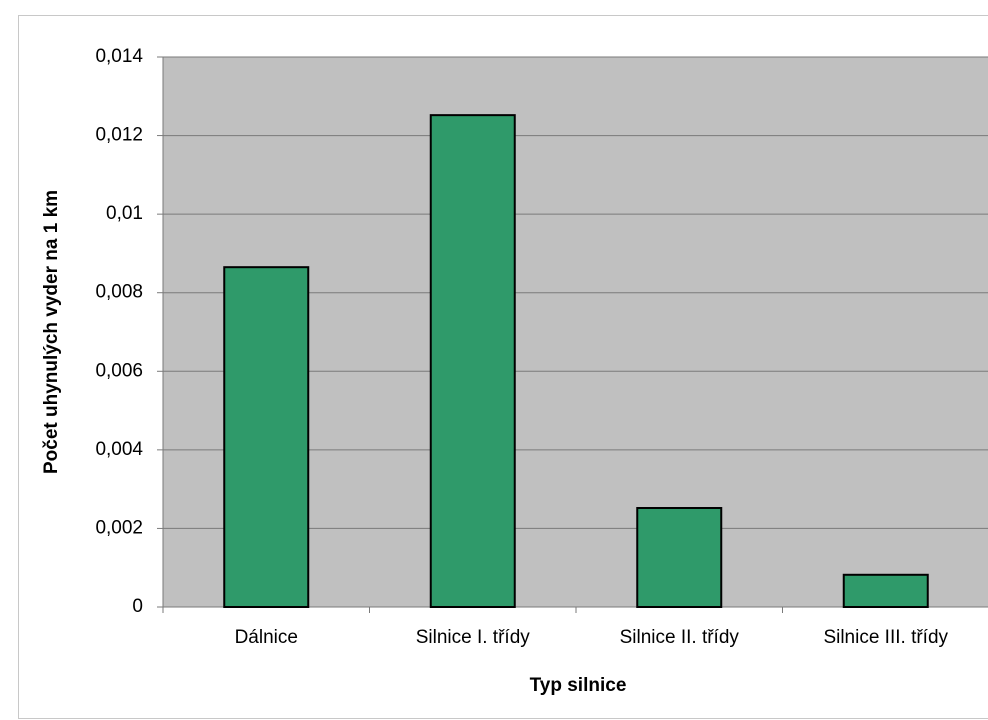 Image resolution: width=988 pixels, height=720 pixels. I want to click on y-tick-label: 0,008, so click(119, 292).